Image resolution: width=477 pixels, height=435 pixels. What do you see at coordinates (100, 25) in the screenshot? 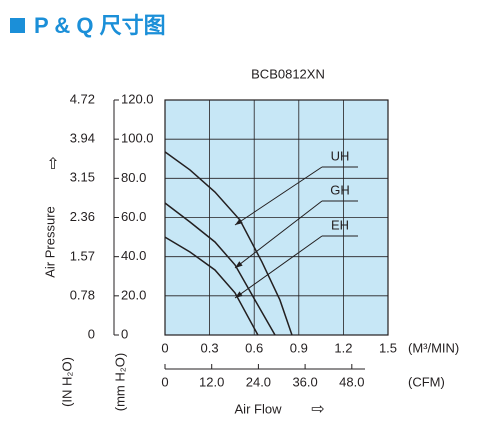
I see `page-title: P & Q 尺寸图` at bounding box center [100, 25].